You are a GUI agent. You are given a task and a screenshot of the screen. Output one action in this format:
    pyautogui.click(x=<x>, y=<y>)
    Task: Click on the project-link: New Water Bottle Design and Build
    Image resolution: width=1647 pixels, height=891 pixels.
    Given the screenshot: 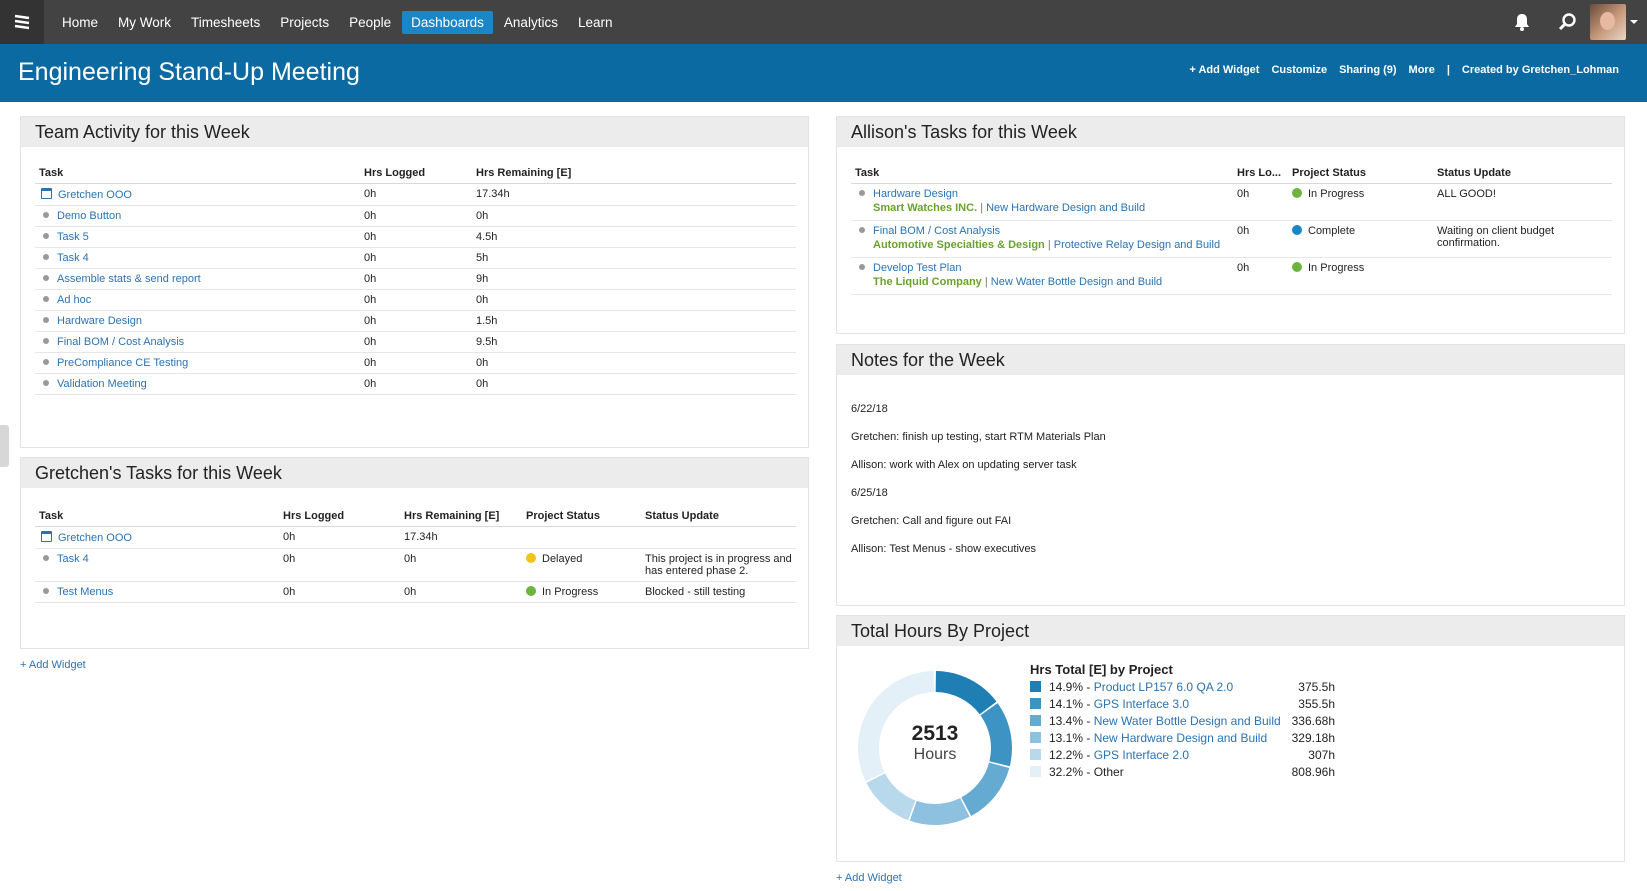 What is the action you would take?
    pyautogui.click(x=1076, y=281)
    